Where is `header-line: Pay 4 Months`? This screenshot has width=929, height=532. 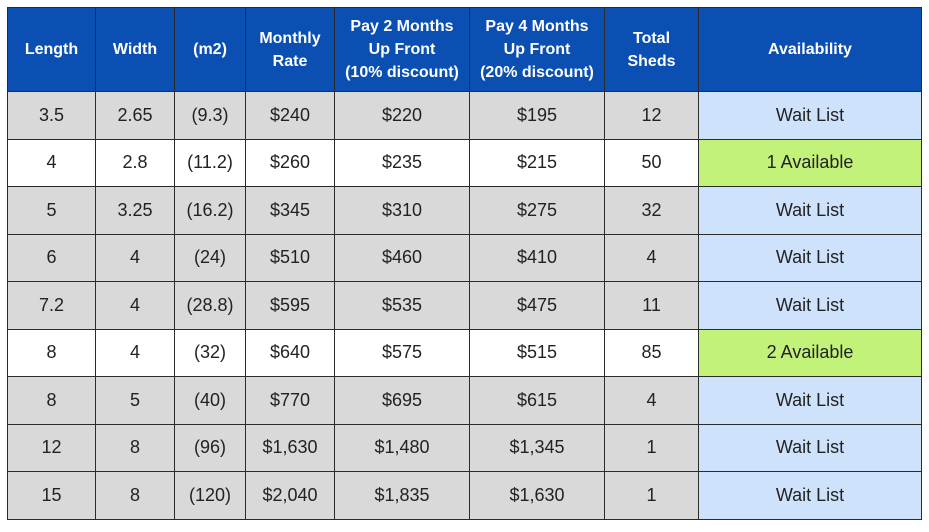
header-line: Pay 4 Months is located at coordinates (537, 26).